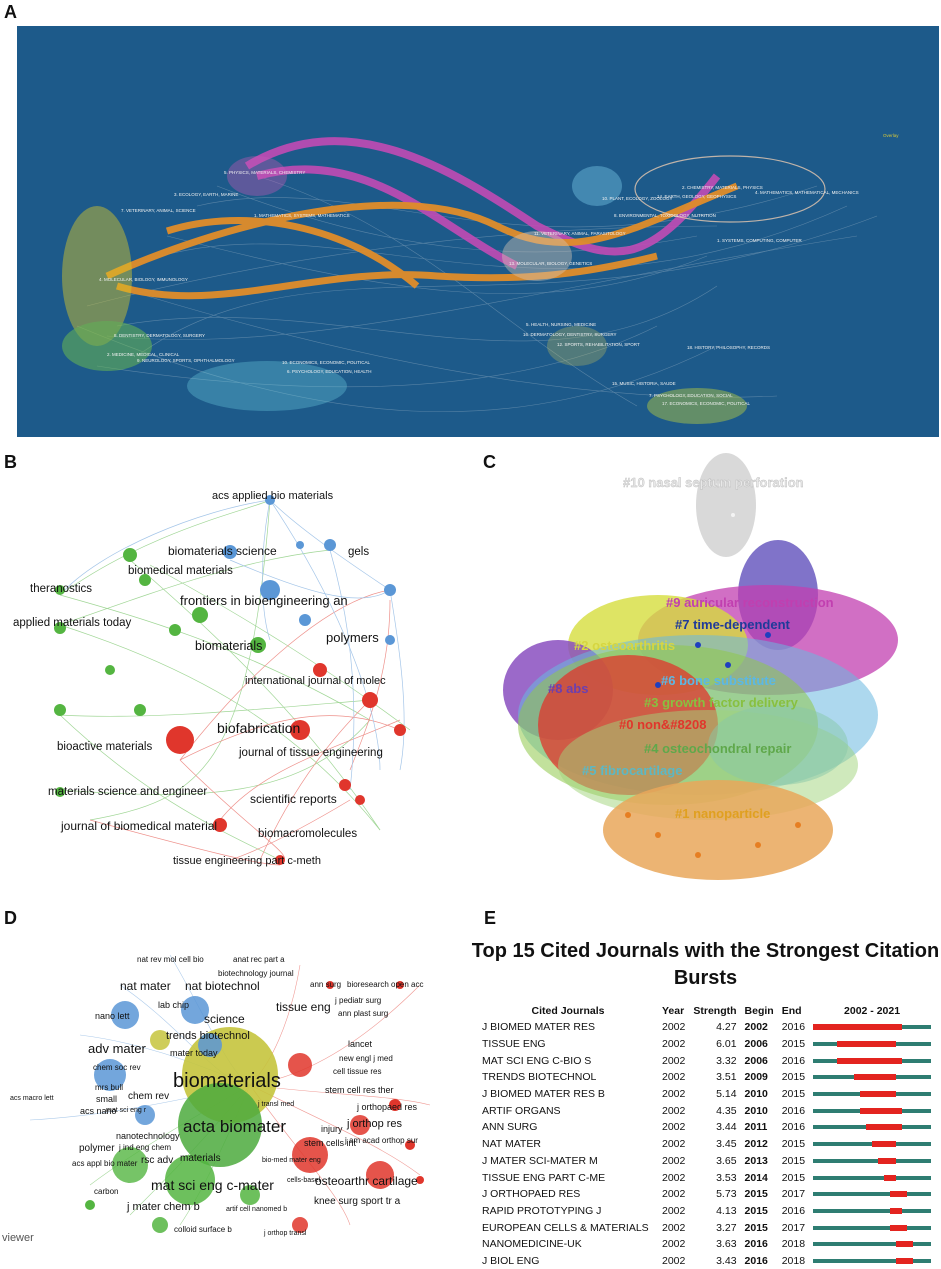  What do you see at coordinates (514, 1044) in the screenshot?
I see `journal-name: TISSUE ENG` at bounding box center [514, 1044].